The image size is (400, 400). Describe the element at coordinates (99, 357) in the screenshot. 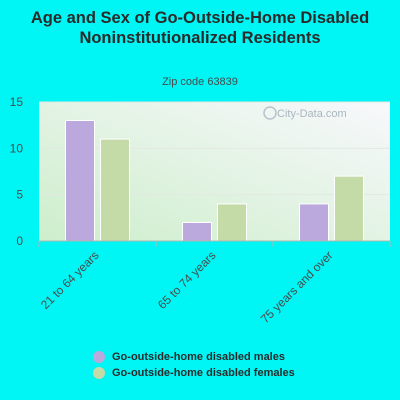

I see `legend-swatch-males` at that location.